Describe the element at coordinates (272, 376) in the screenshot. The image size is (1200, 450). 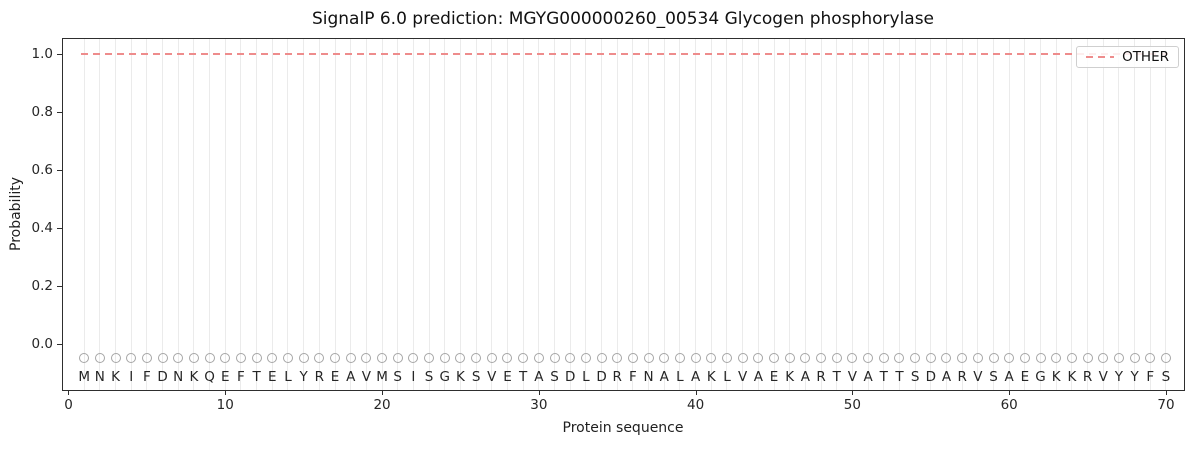
I see `residue-letter-13: E` at that location.